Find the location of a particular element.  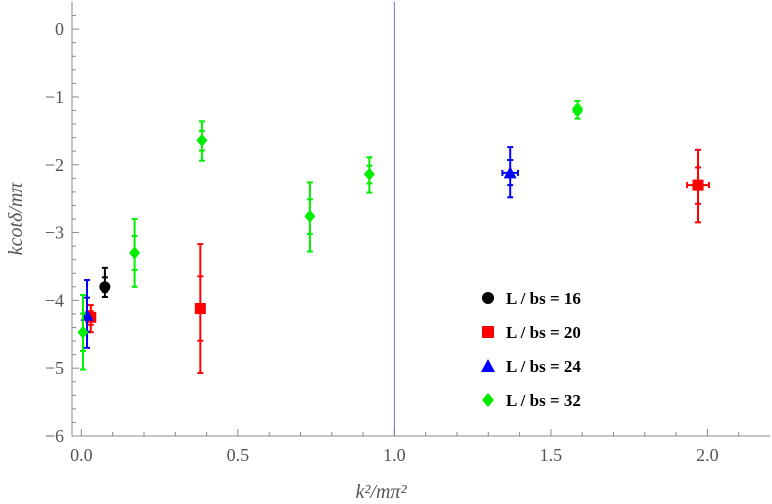

legend-item: L / bs = 16 is located at coordinates (531, 298).